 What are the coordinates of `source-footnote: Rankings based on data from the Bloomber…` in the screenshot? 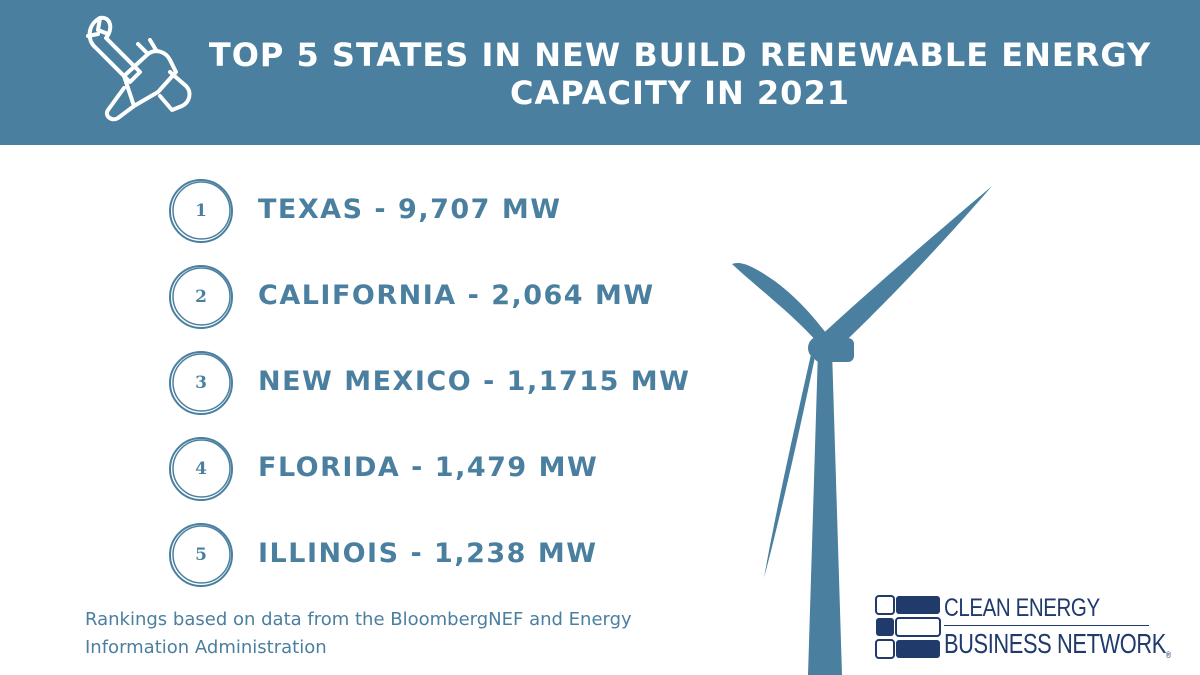 It's located at (405, 634).